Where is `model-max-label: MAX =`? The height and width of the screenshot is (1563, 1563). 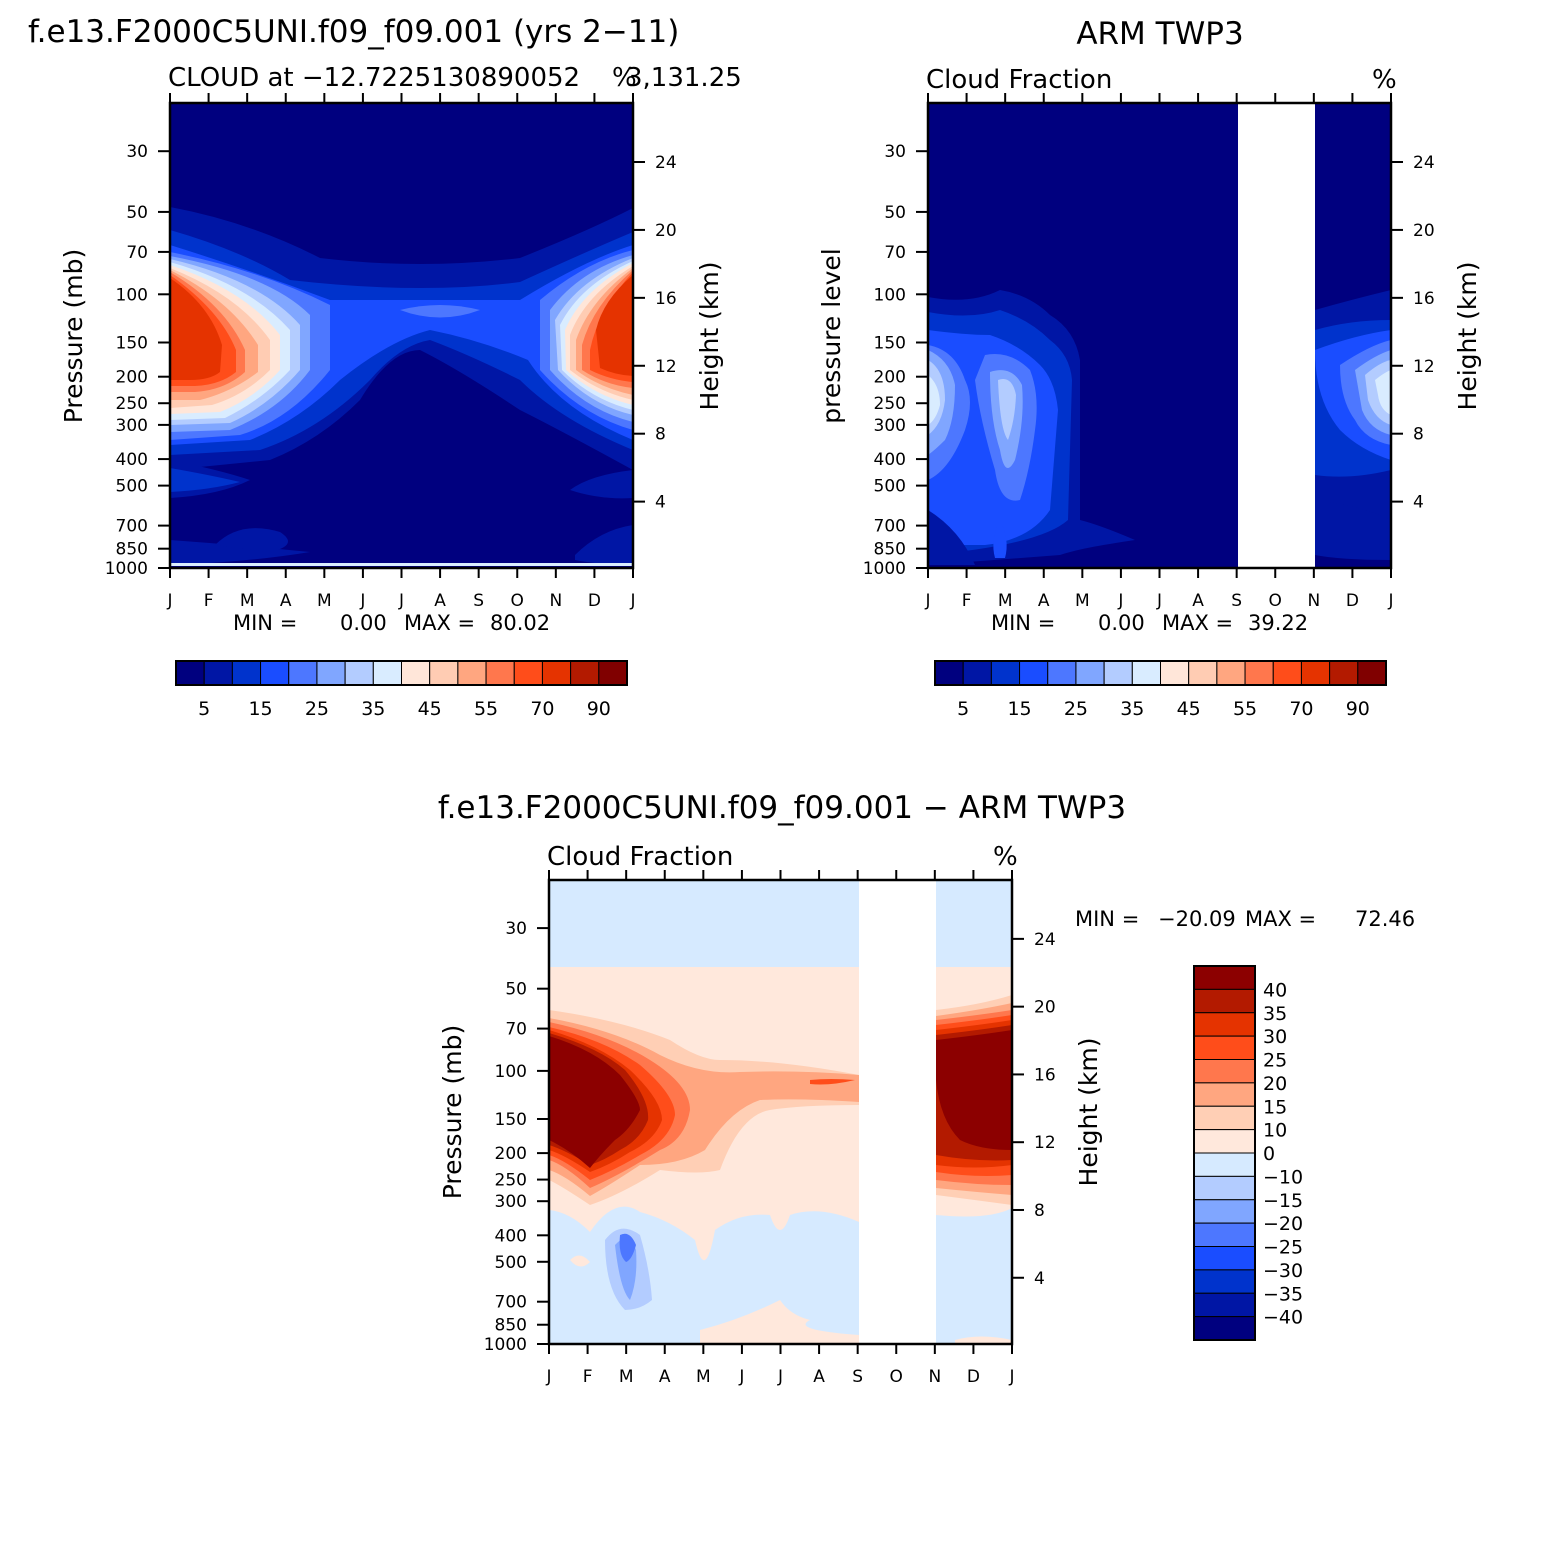
model-max-label: MAX = is located at coordinates (439, 623).